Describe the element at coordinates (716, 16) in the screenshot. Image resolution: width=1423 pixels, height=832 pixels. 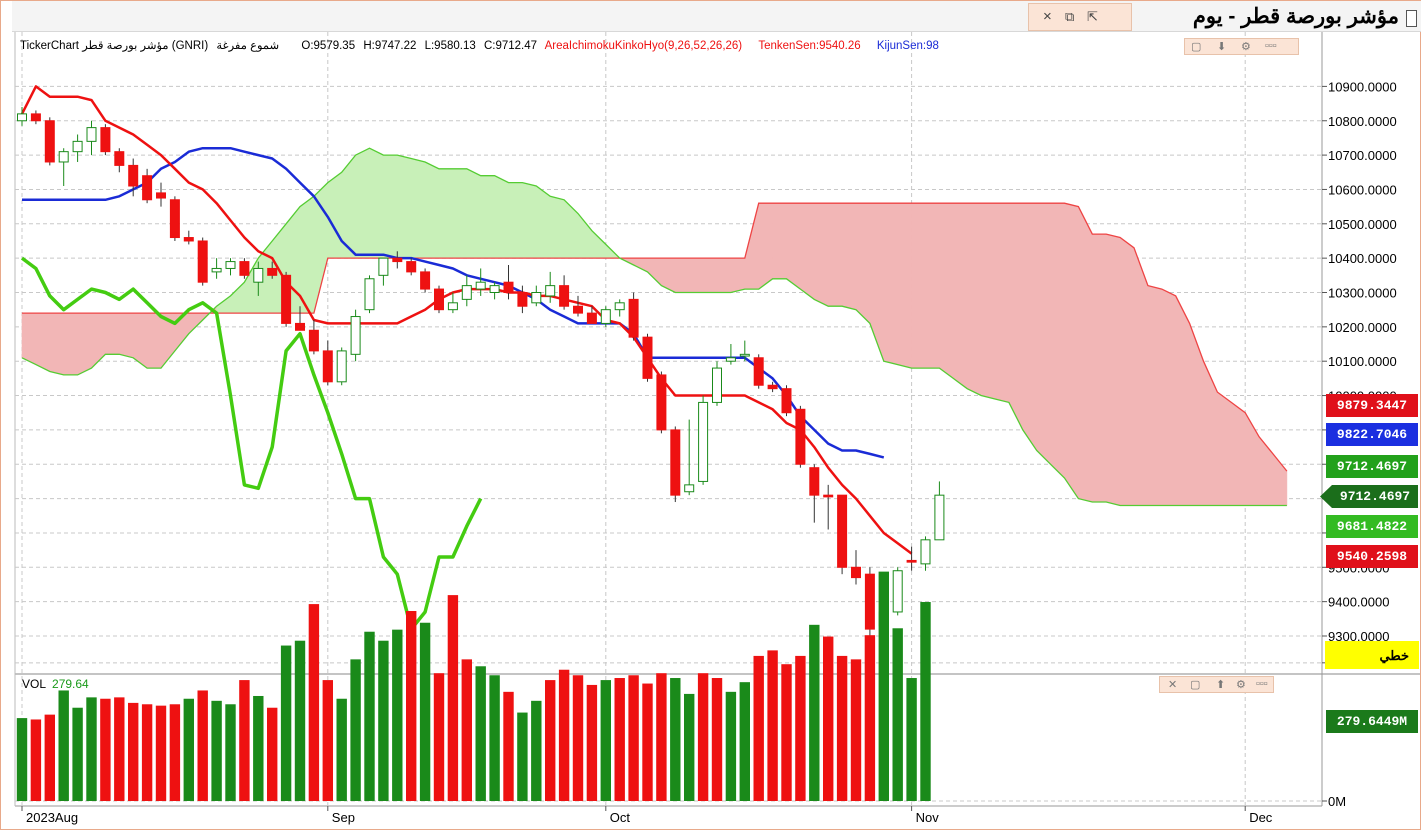
I see `window-titlebar: × ⧉ ⇱ مؤشر بورصة قطر - يوم` at that location.